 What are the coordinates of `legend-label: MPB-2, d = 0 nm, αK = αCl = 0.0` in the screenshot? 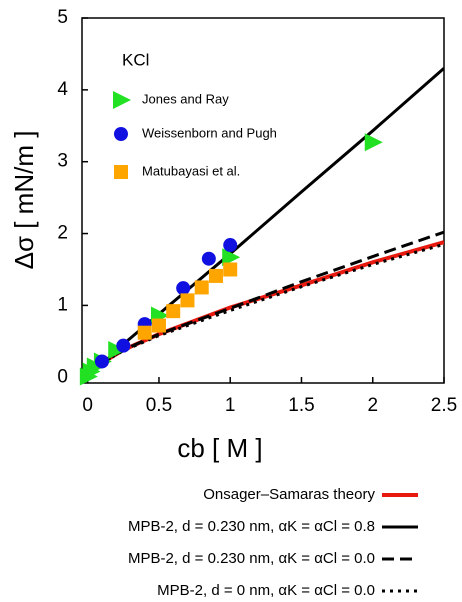 It's located at (266, 590).